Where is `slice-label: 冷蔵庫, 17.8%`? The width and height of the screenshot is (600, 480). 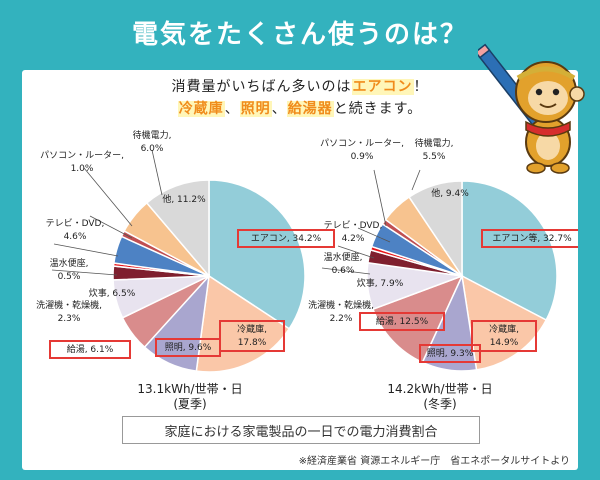
slice-label: 冷蔵庫, 17.8% is located at coordinates (252, 336).